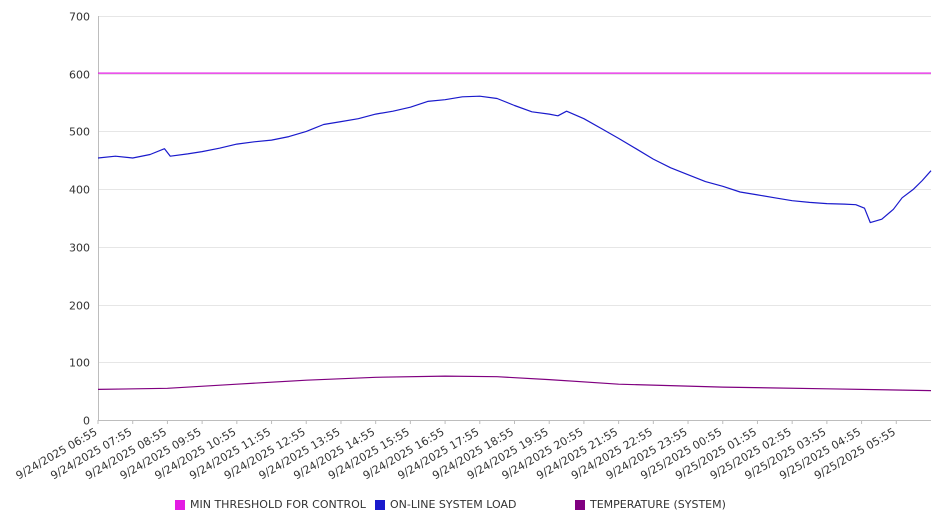  What do you see at coordinates (658, 504) in the screenshot?
I see `legend-label-temperature: TEMPERATURE (SYSTEM)` at bounding box center [658, 504].